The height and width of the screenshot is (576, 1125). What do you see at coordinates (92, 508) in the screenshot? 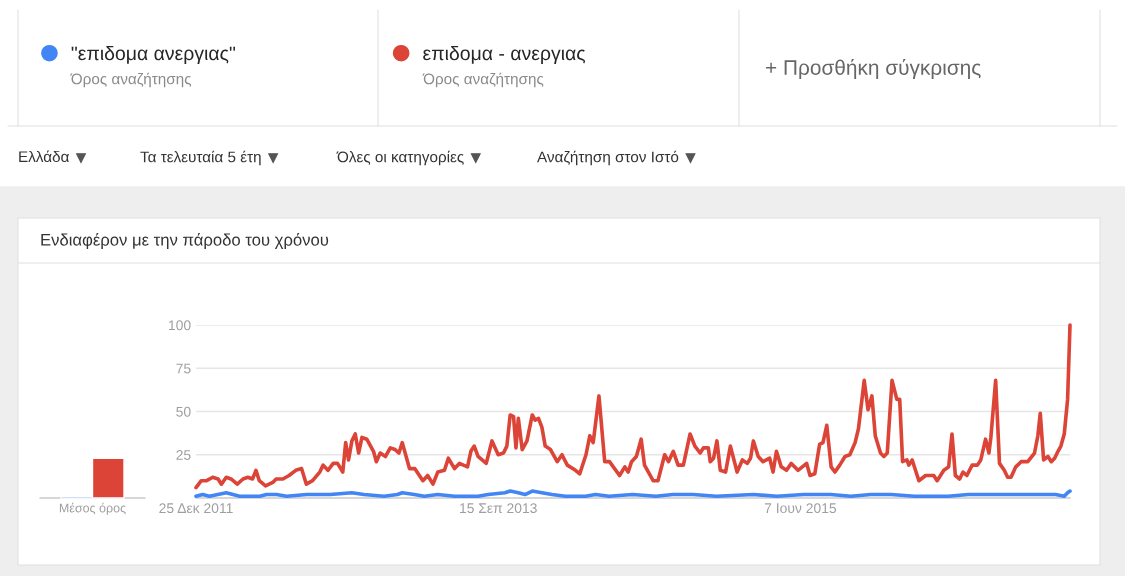
I see `x-tick-label: Μέσος όρος` at bounding box center [92, 508].